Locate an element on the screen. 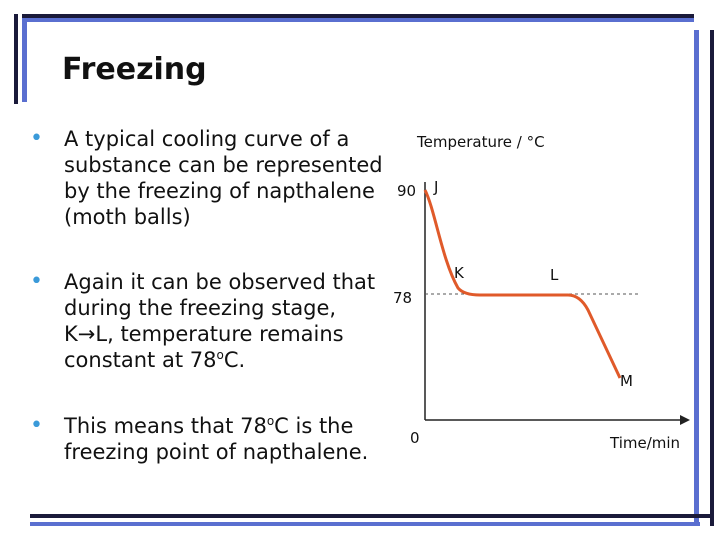 The image size is (720, 540). bottom-bar-blue-right is located at coordinates (550, 524).